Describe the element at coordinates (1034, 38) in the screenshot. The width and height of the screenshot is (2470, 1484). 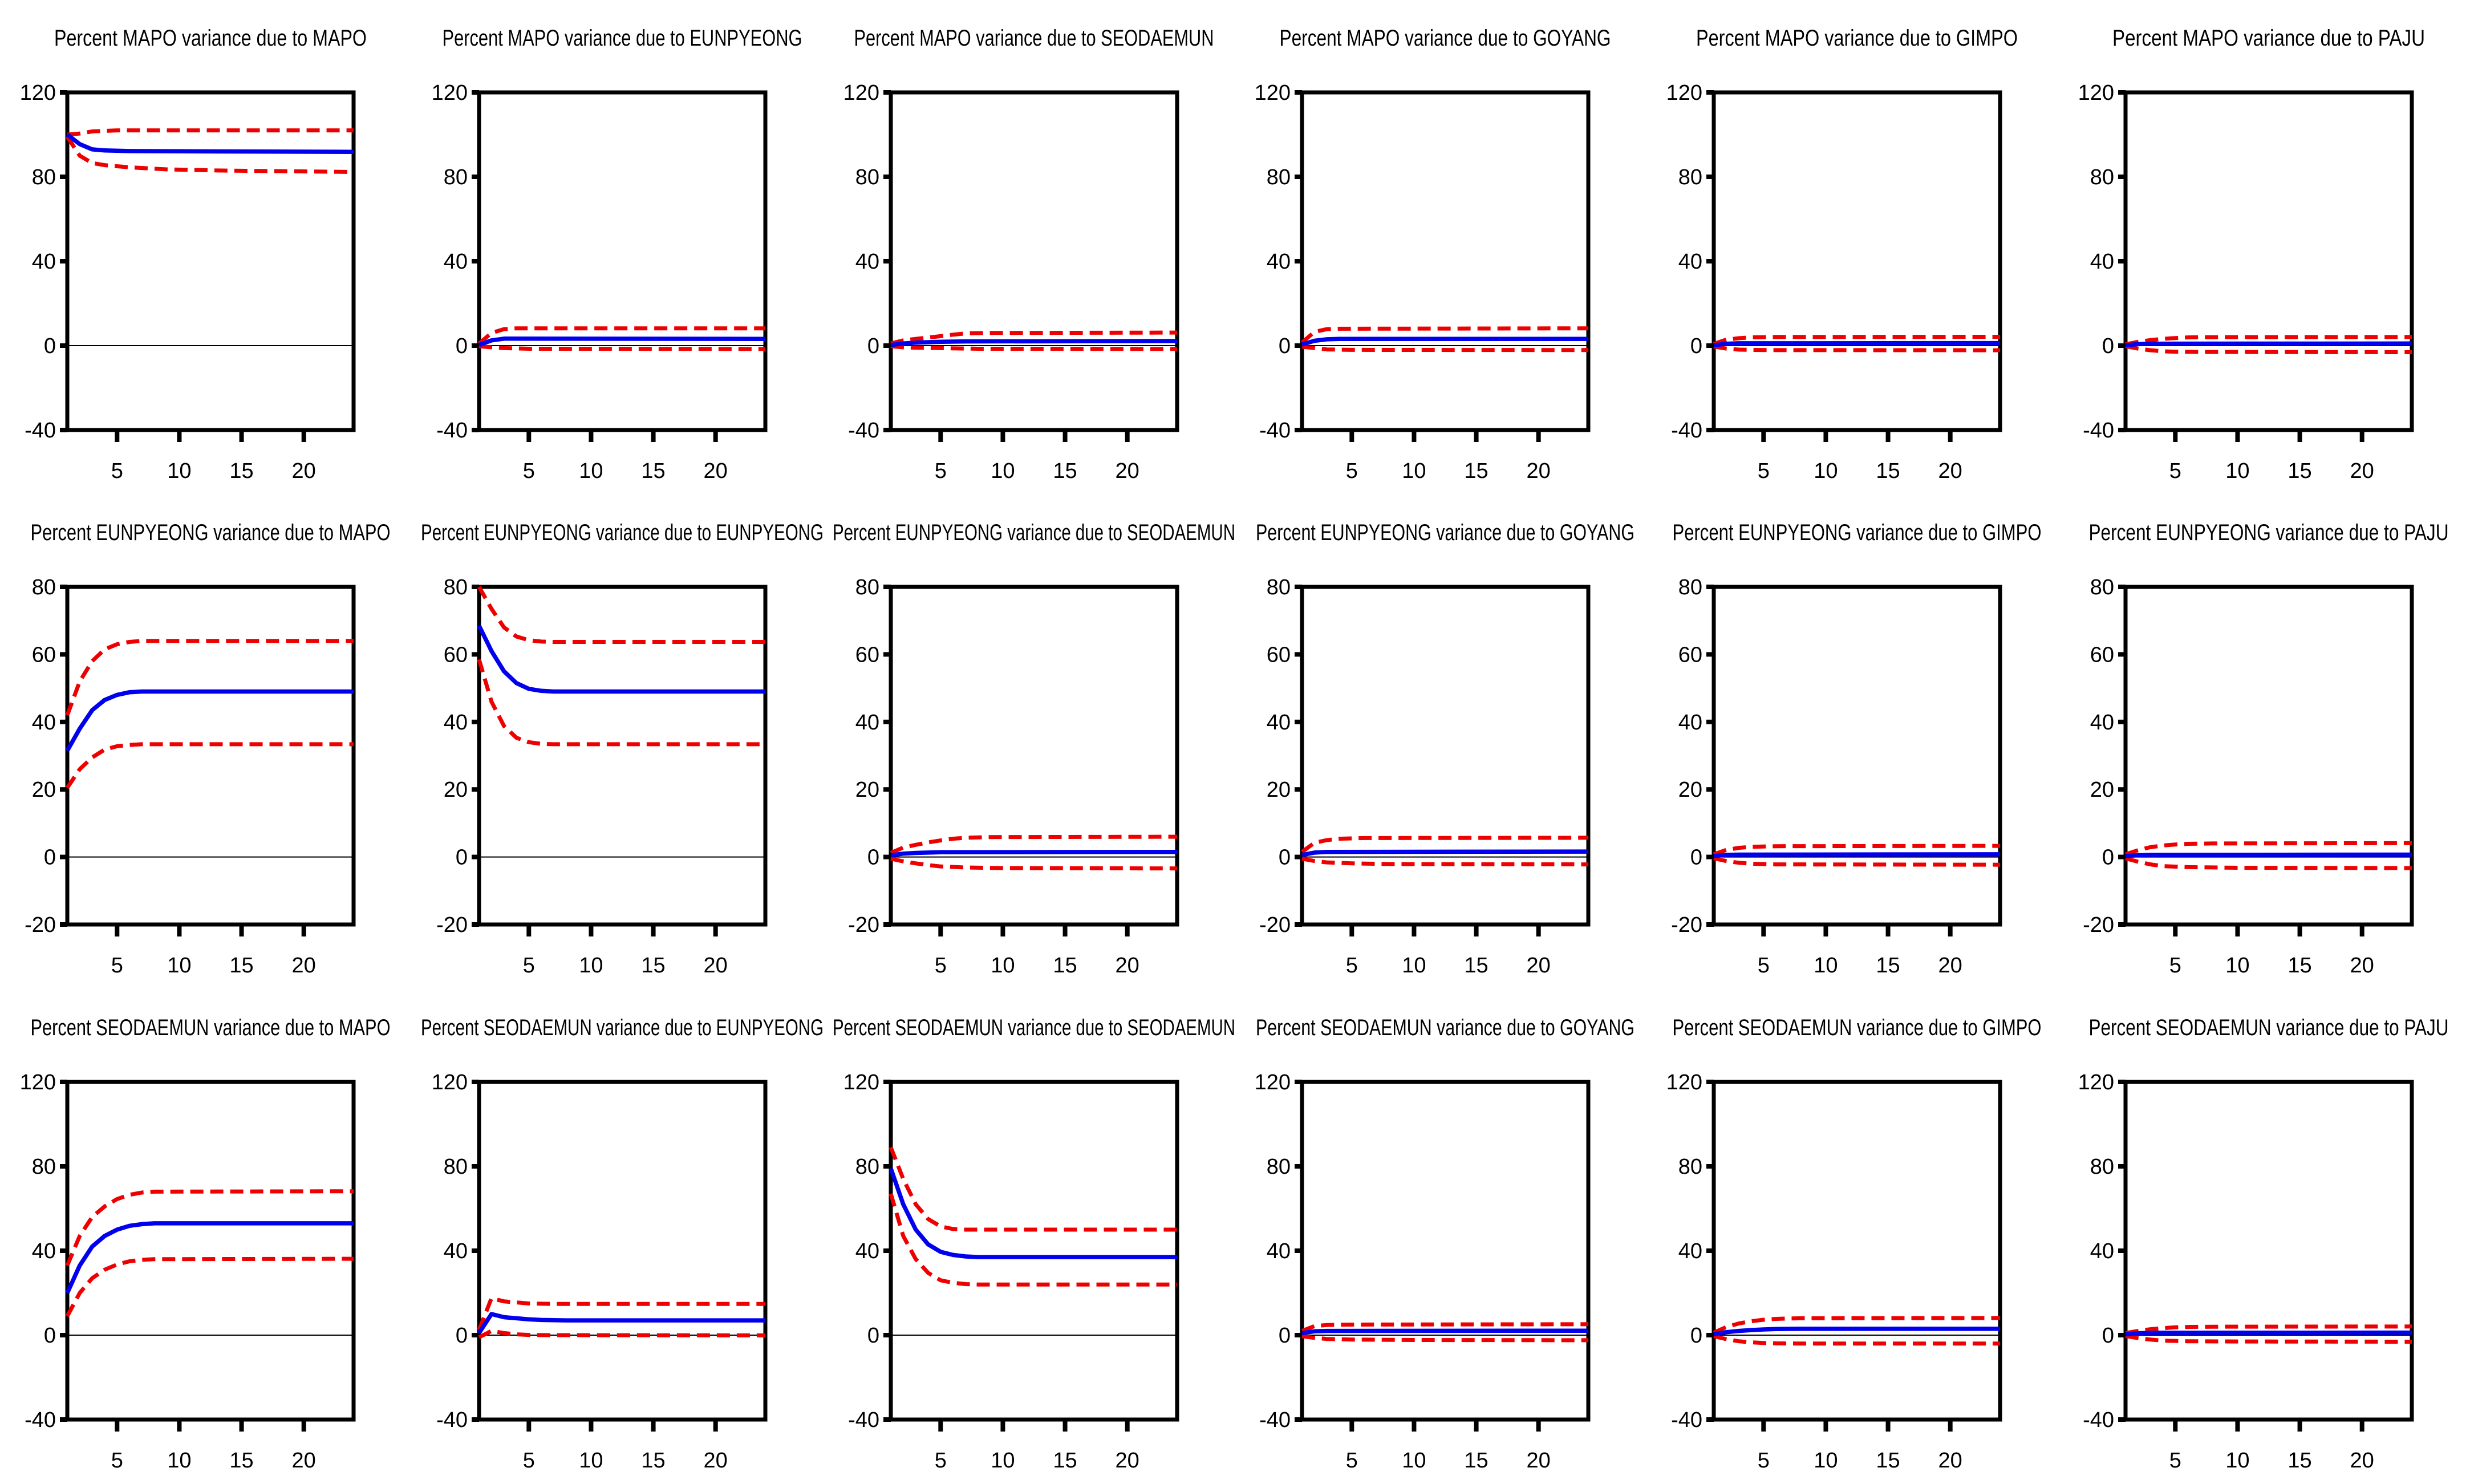
I see `panel-title: Percent MAPO variance due to SEODAEMUN` at that location.